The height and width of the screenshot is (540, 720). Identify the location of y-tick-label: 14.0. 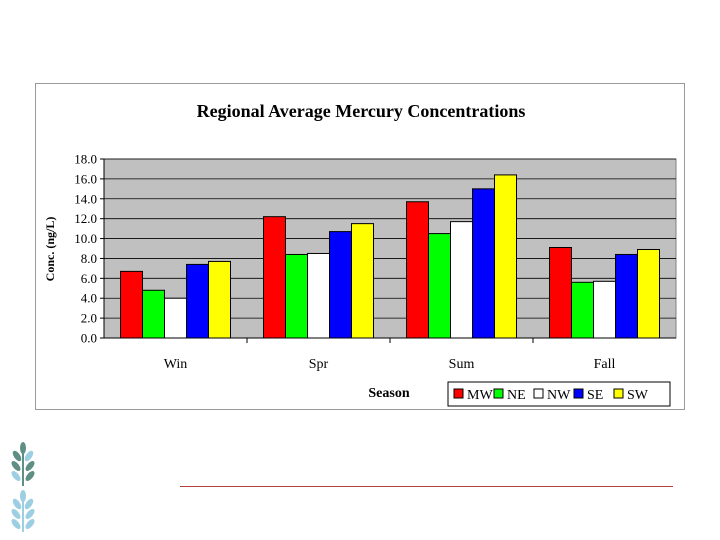
(85, 198).